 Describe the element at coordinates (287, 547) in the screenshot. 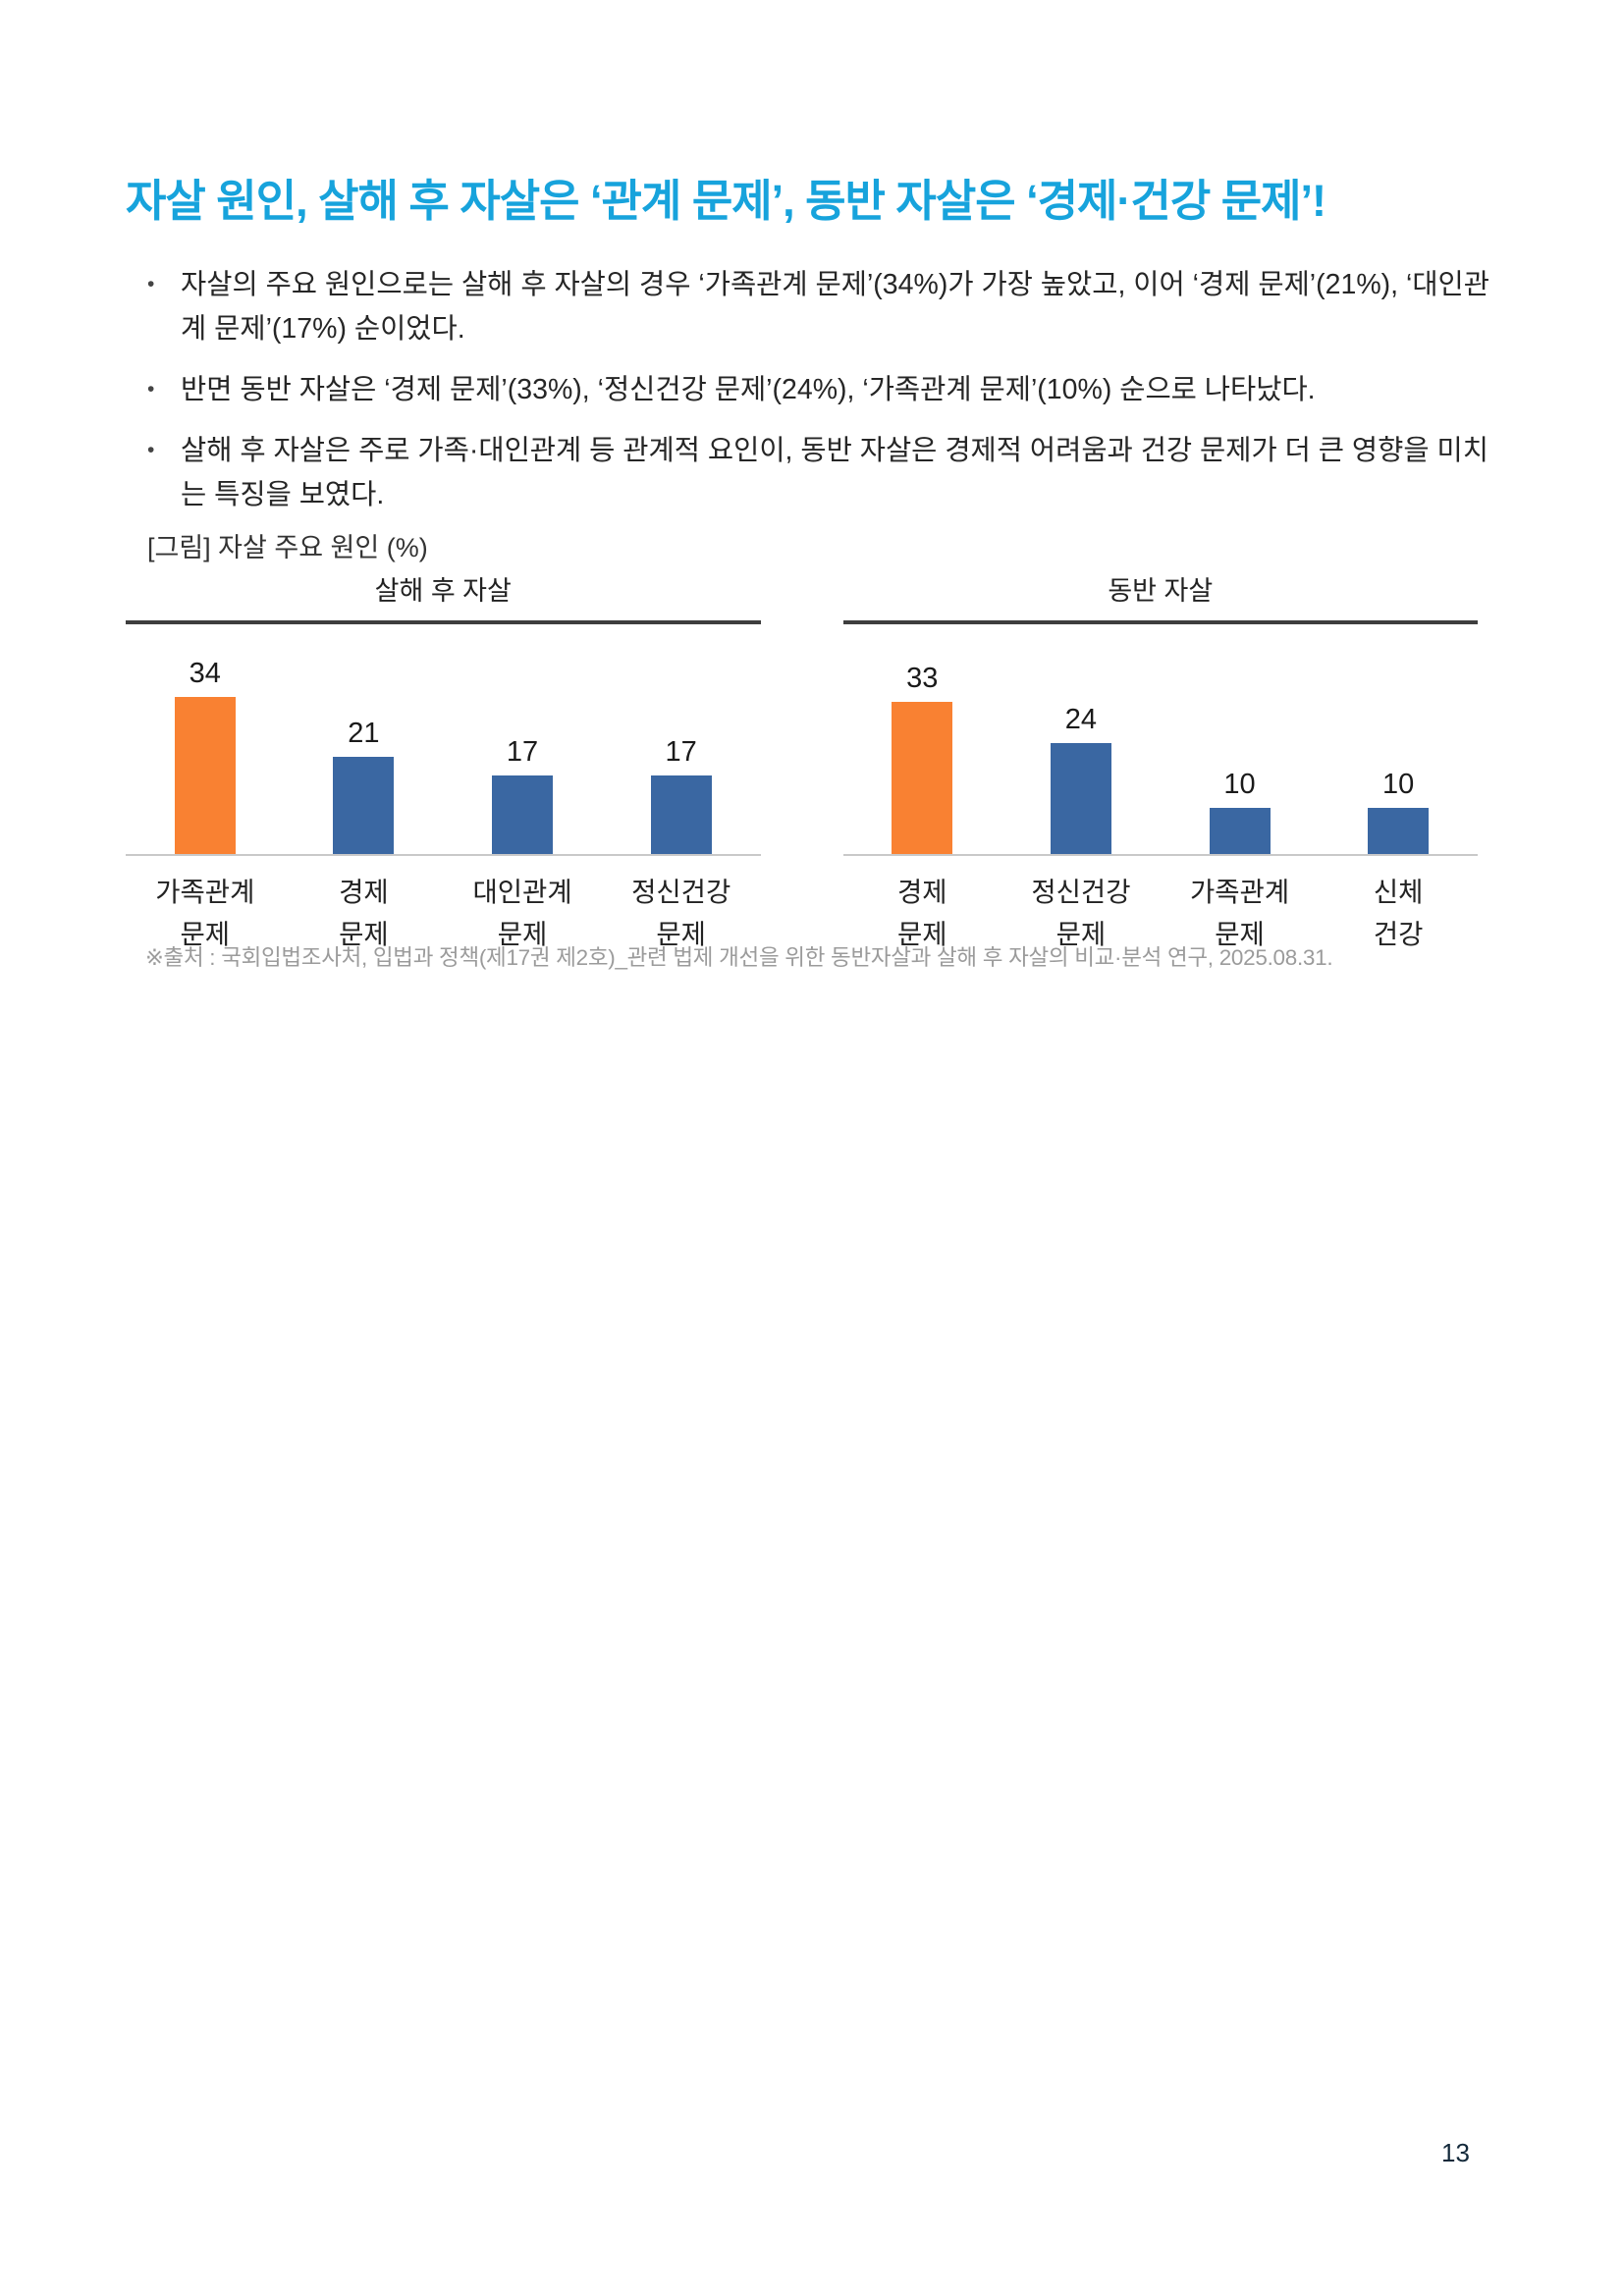

I see `figure-caption: [그림] 자살 주요 원인 (%)` at that location.